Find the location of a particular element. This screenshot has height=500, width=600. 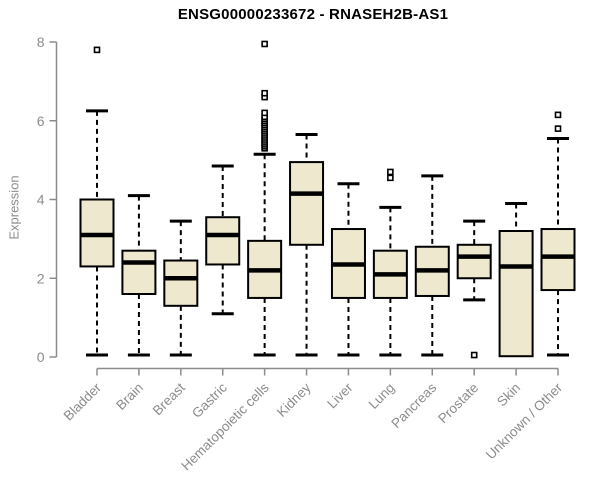

boxplot-group-bladder is located at coordinates (97, 201).